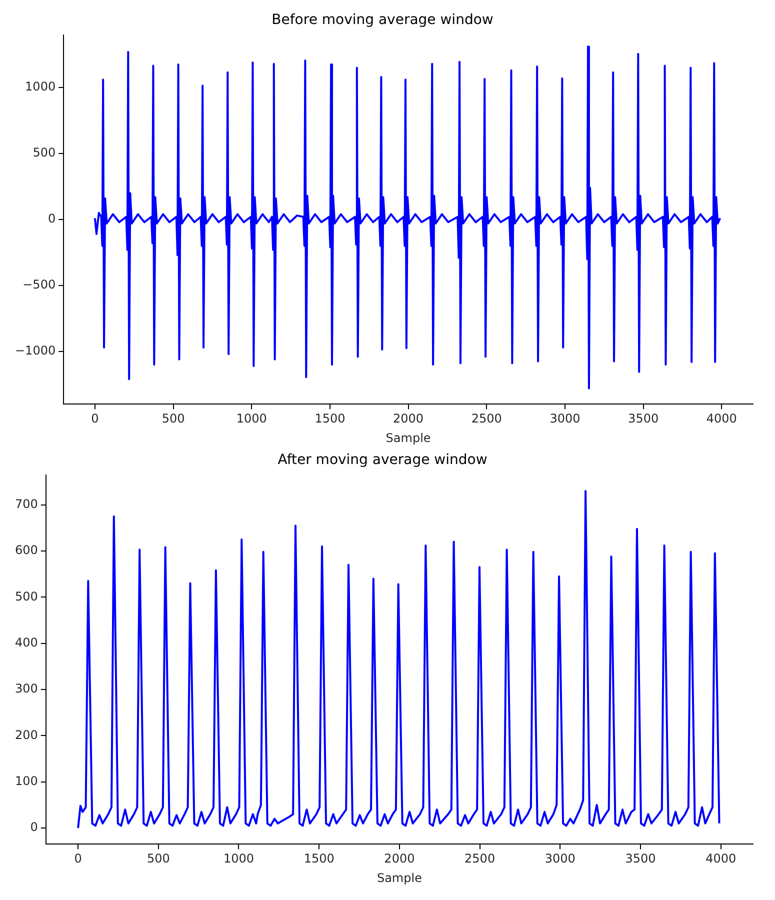 Image resolution: width=775 pixels, height=900 pixels. I want to click on y-tick-label: 700, so click(26, 503).